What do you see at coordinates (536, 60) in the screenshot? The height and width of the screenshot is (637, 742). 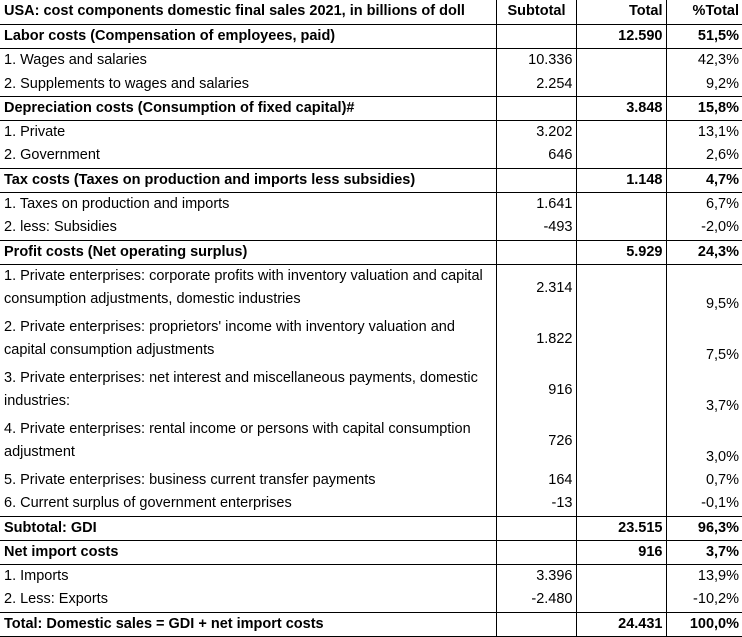 I see `subtotal-cell: 10.336` at bounding box center [536, 60].